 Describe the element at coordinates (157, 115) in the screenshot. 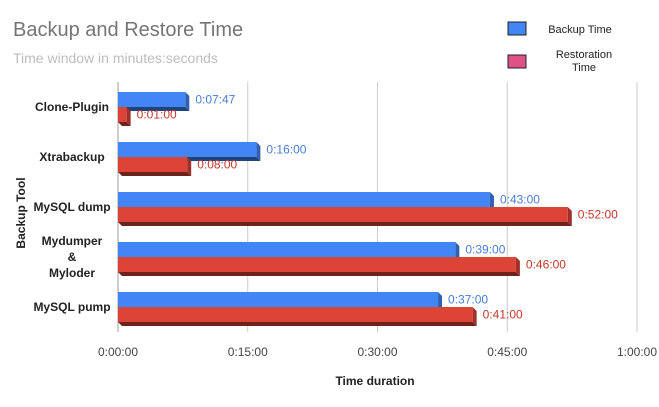

I see `data-label: 0:01:00` at that location.